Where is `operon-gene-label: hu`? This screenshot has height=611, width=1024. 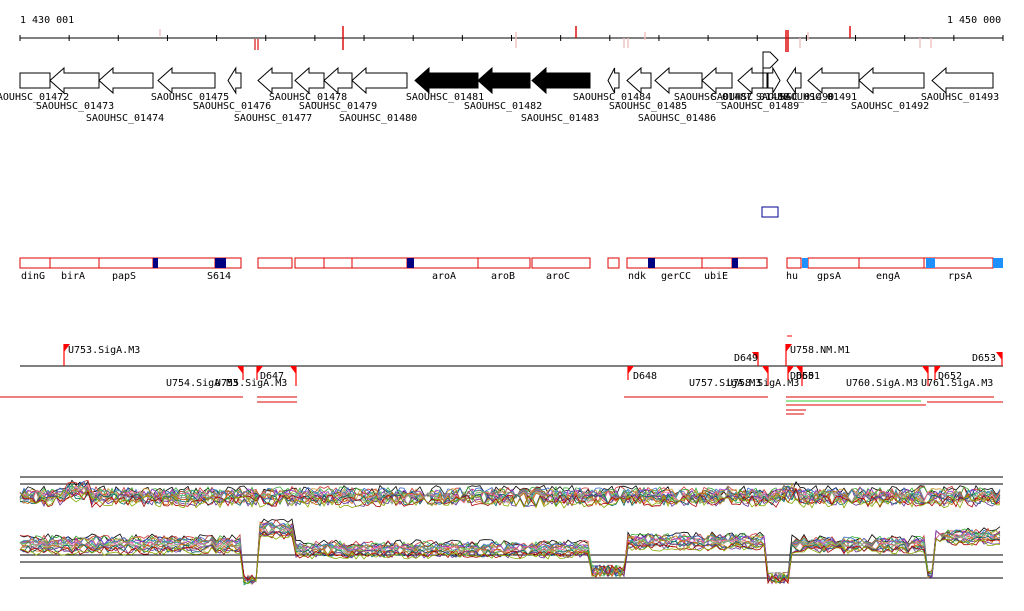 operon-gene-label: hu is located at coordinates (792, 276).